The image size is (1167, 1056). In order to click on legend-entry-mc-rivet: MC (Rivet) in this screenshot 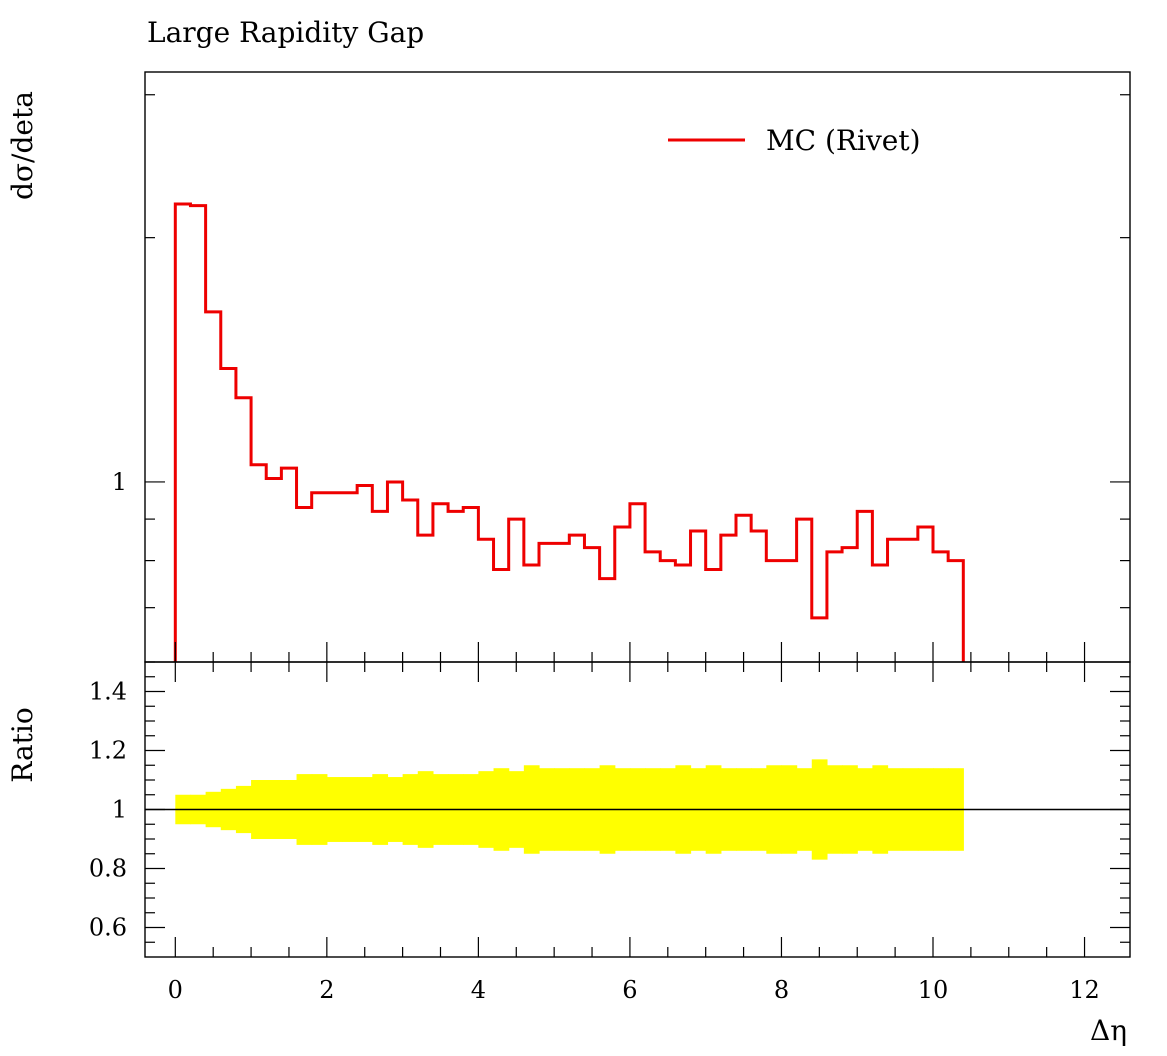, I will do `click(843, 140)`.